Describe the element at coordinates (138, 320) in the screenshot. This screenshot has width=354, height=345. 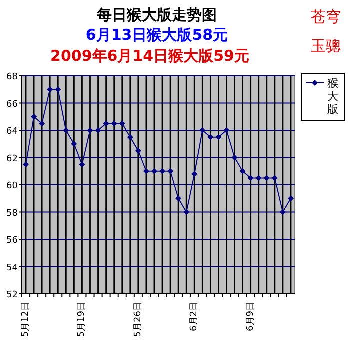
I see `x-tick-label: 5月26日` at that location.